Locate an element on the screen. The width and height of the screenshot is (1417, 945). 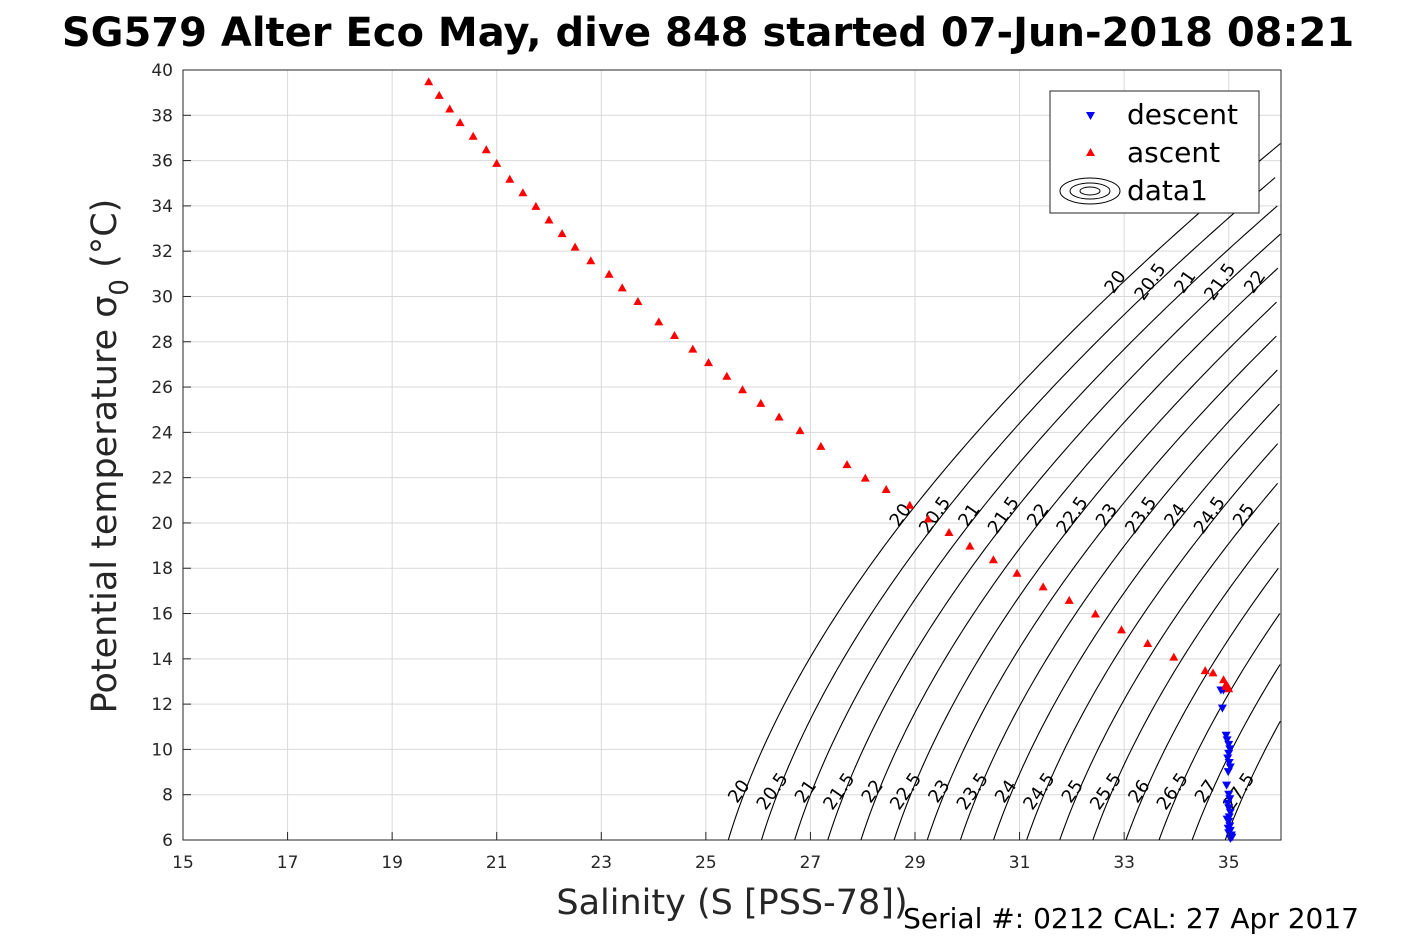
y-tick-label: 30 is located at coordinates (162, 297).